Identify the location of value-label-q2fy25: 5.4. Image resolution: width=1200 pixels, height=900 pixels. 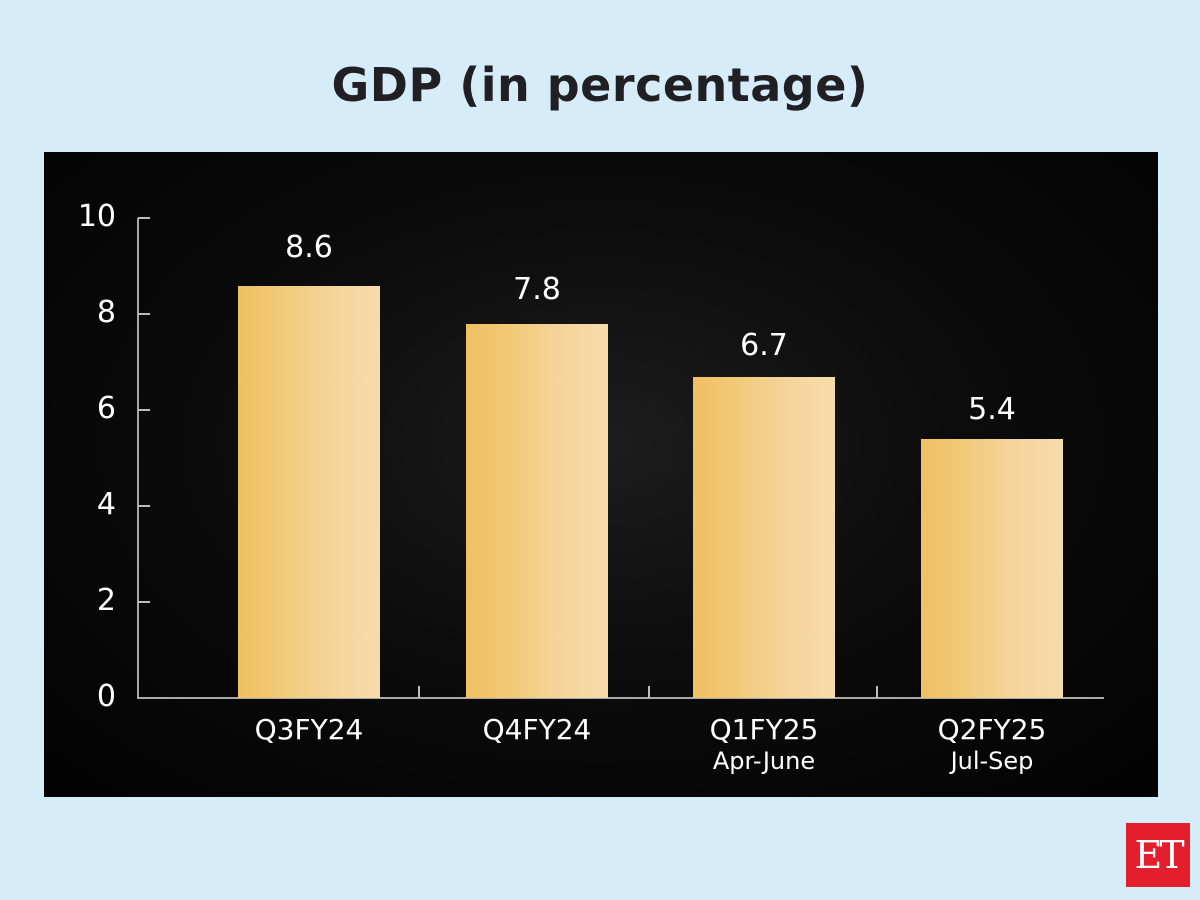
(992, 409).